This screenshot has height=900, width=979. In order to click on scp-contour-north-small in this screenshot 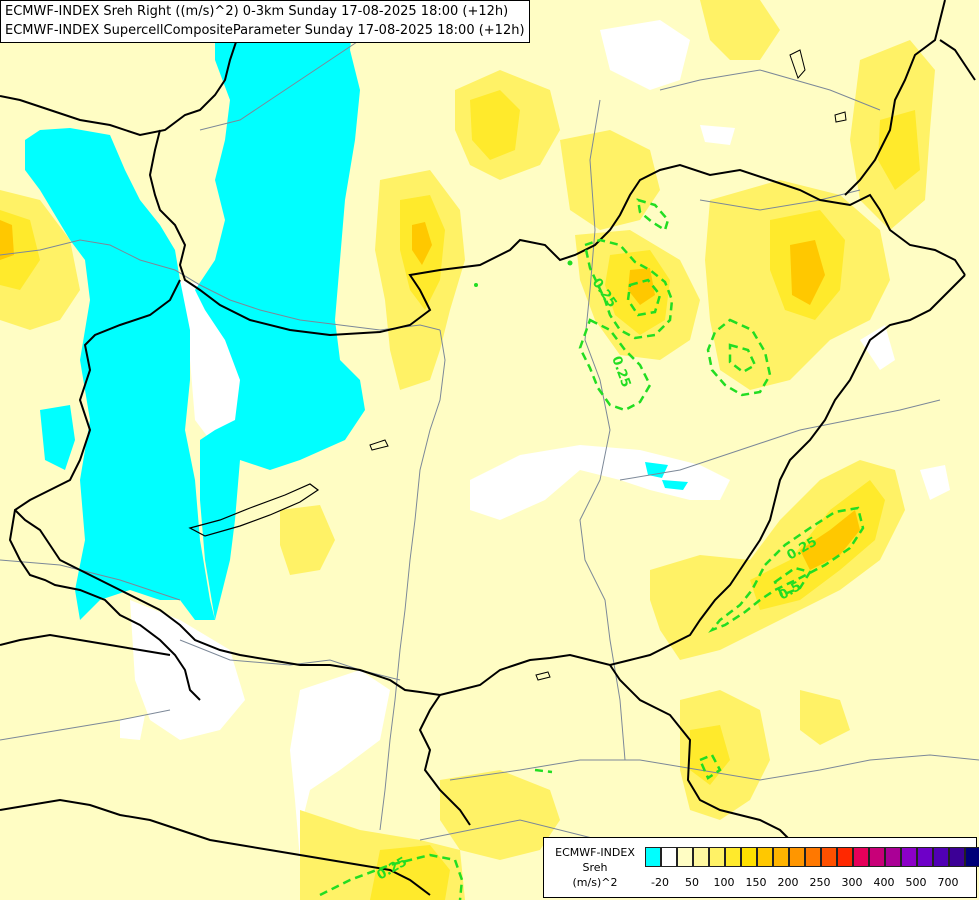, I will do `click(653, 215)`.